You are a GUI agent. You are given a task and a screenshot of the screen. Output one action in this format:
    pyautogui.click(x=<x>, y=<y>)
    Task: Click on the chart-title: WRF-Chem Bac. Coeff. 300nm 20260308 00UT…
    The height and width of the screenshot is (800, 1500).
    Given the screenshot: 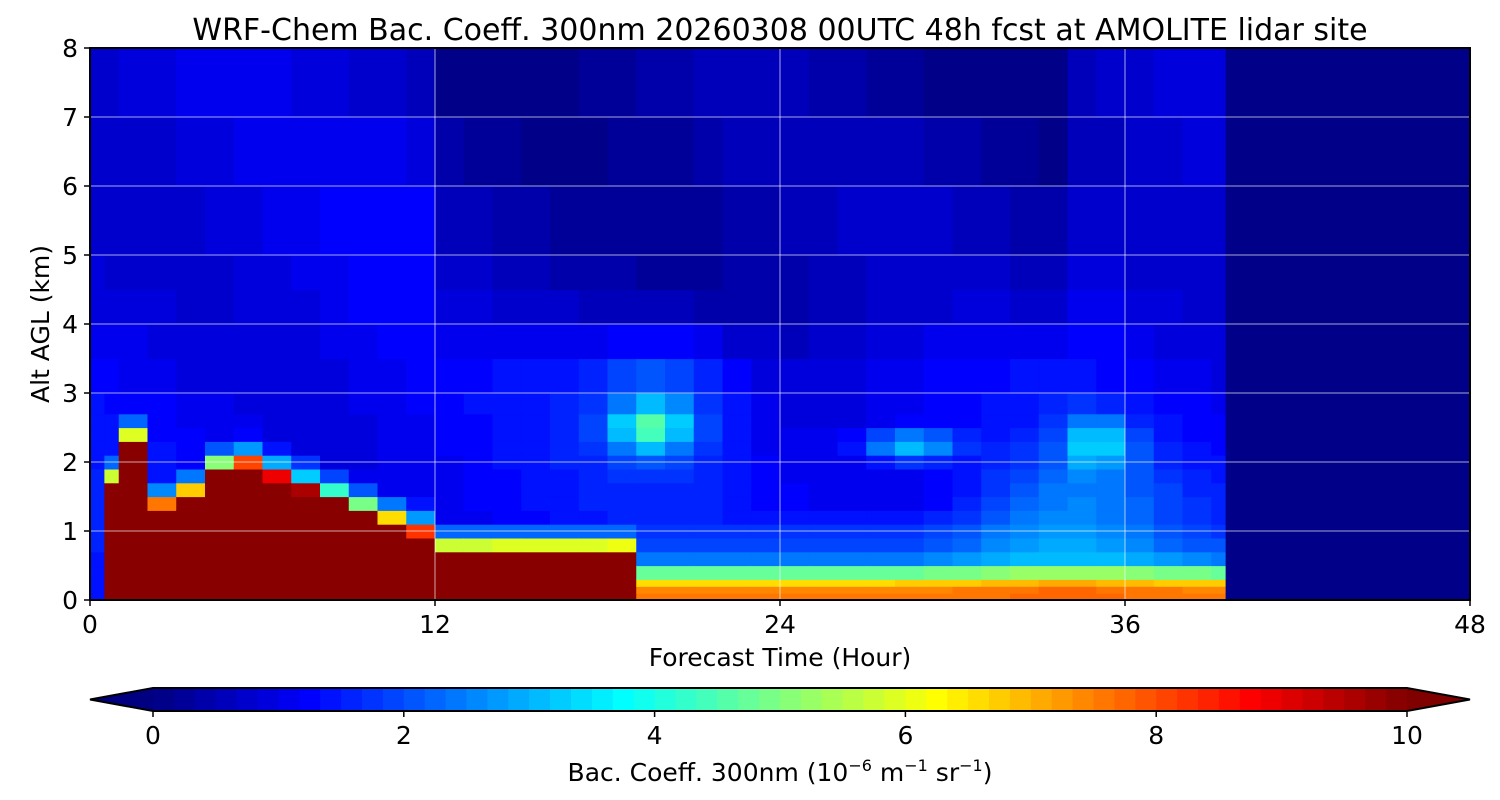 What is the action you would take?
    pyautogui.click(x=779, y=30)
    